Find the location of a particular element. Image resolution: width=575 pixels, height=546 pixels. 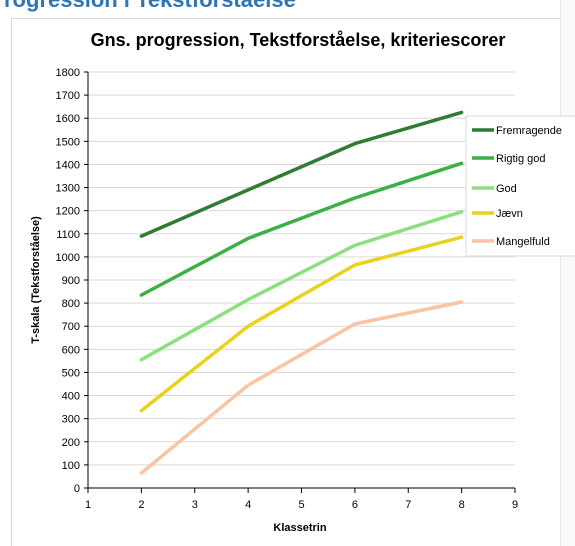

x-tick-label: 1 is located at coordinates (88, 505).